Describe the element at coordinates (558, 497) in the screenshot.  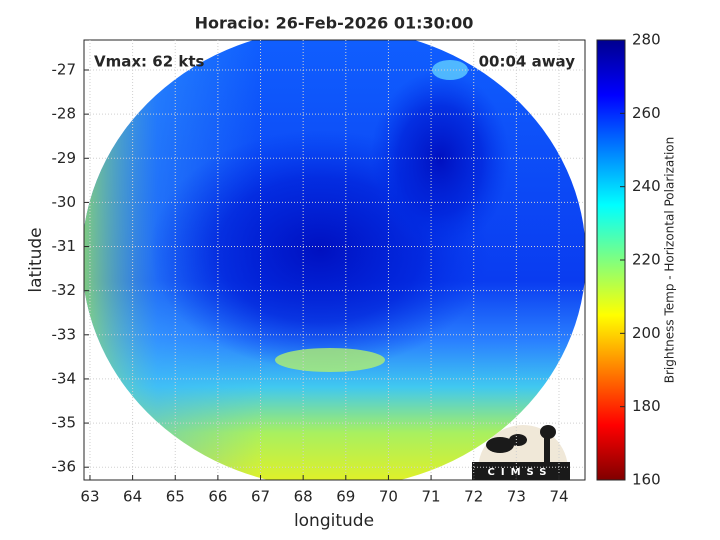
I see `x-tick-label: 74` at that location.